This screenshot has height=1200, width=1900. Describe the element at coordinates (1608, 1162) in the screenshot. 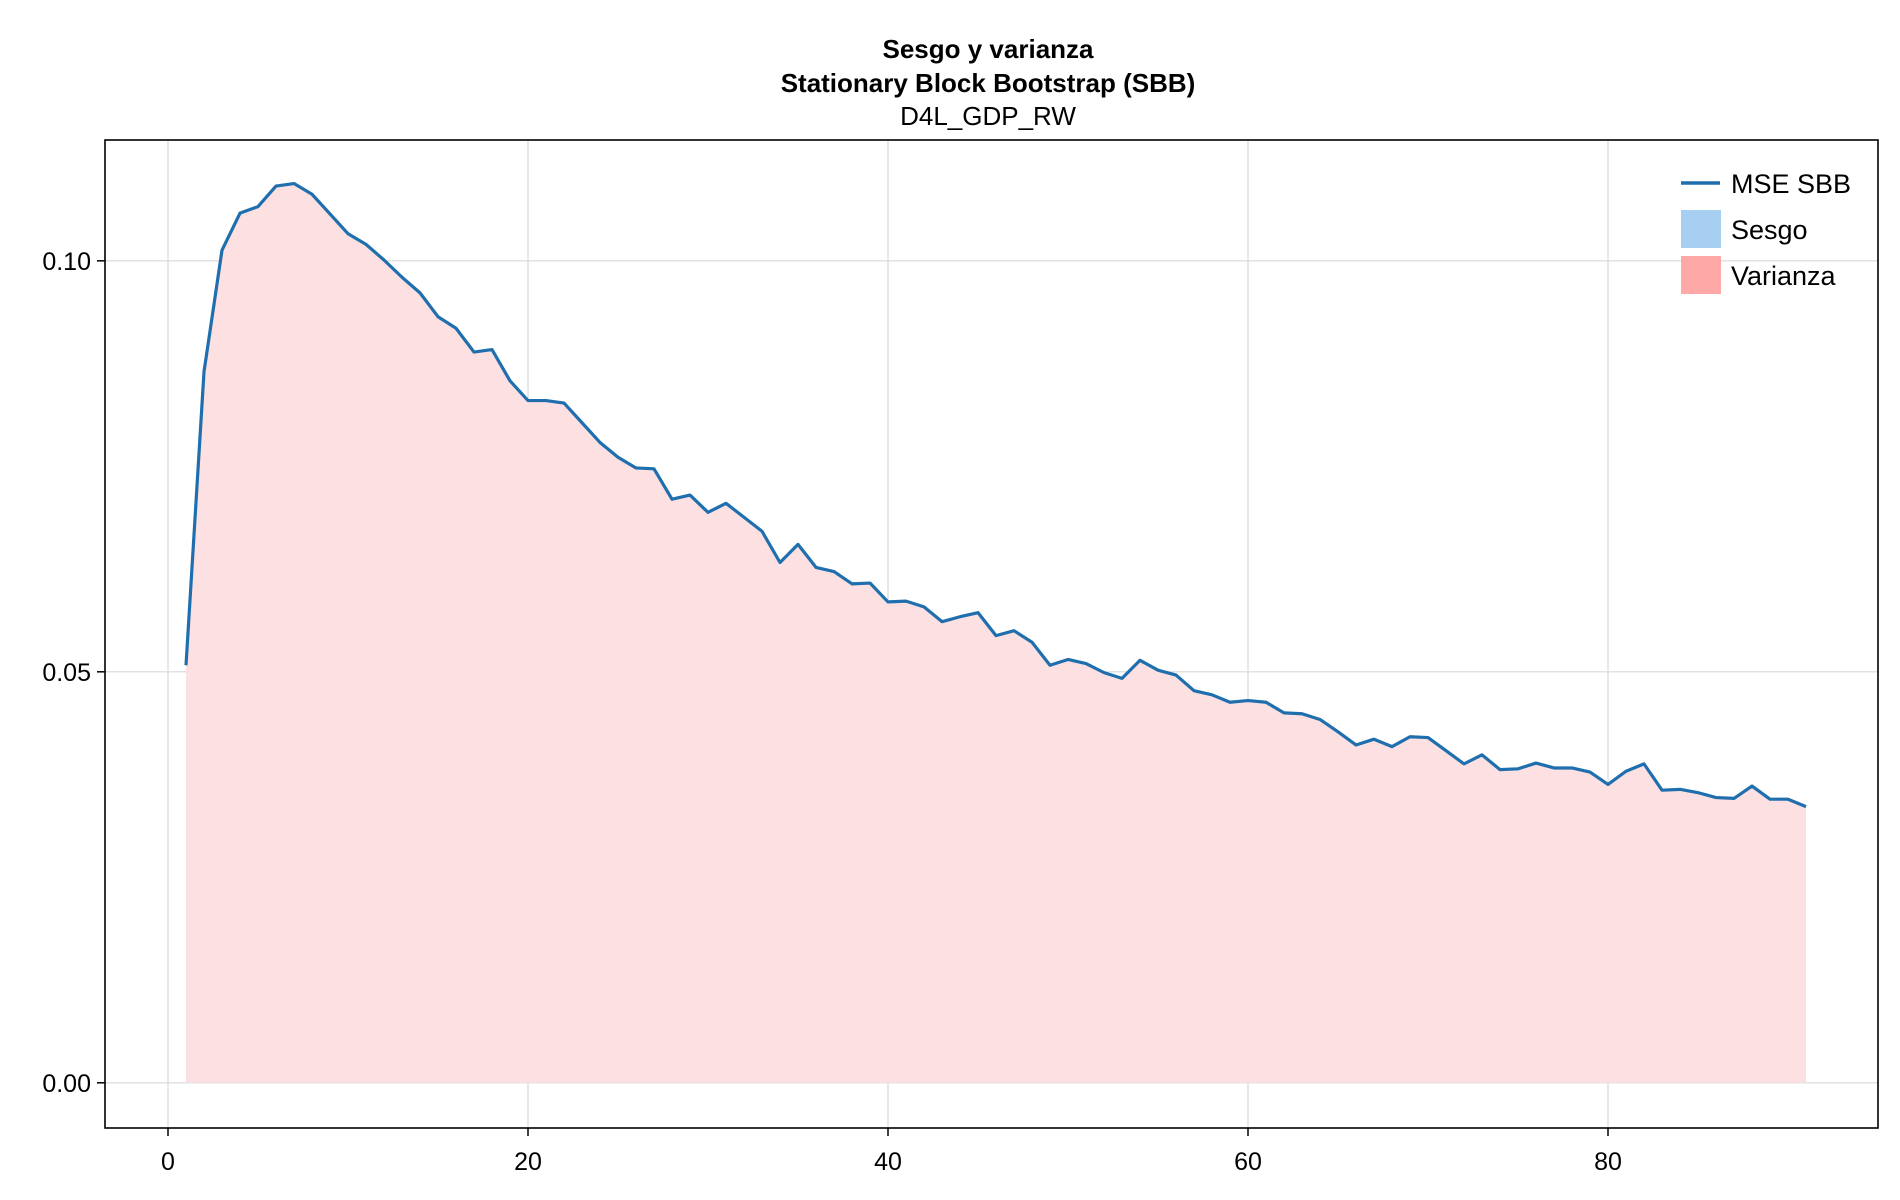

I see `x-tick-label: 80` at that location.